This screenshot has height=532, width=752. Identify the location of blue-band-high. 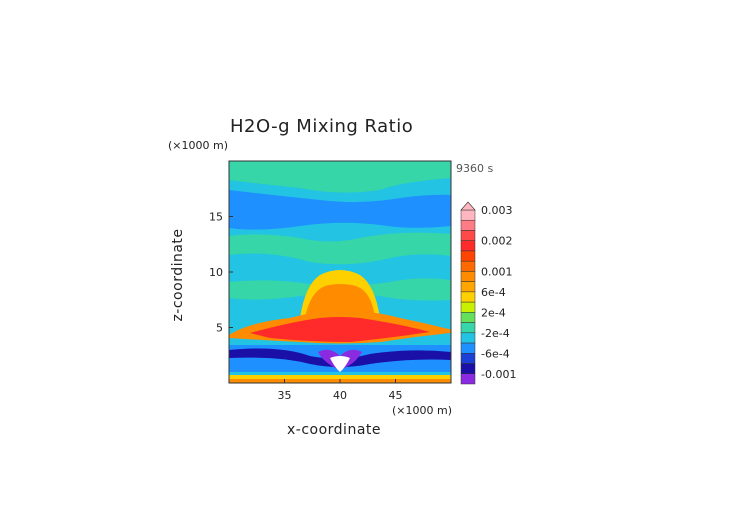
(340, 210).